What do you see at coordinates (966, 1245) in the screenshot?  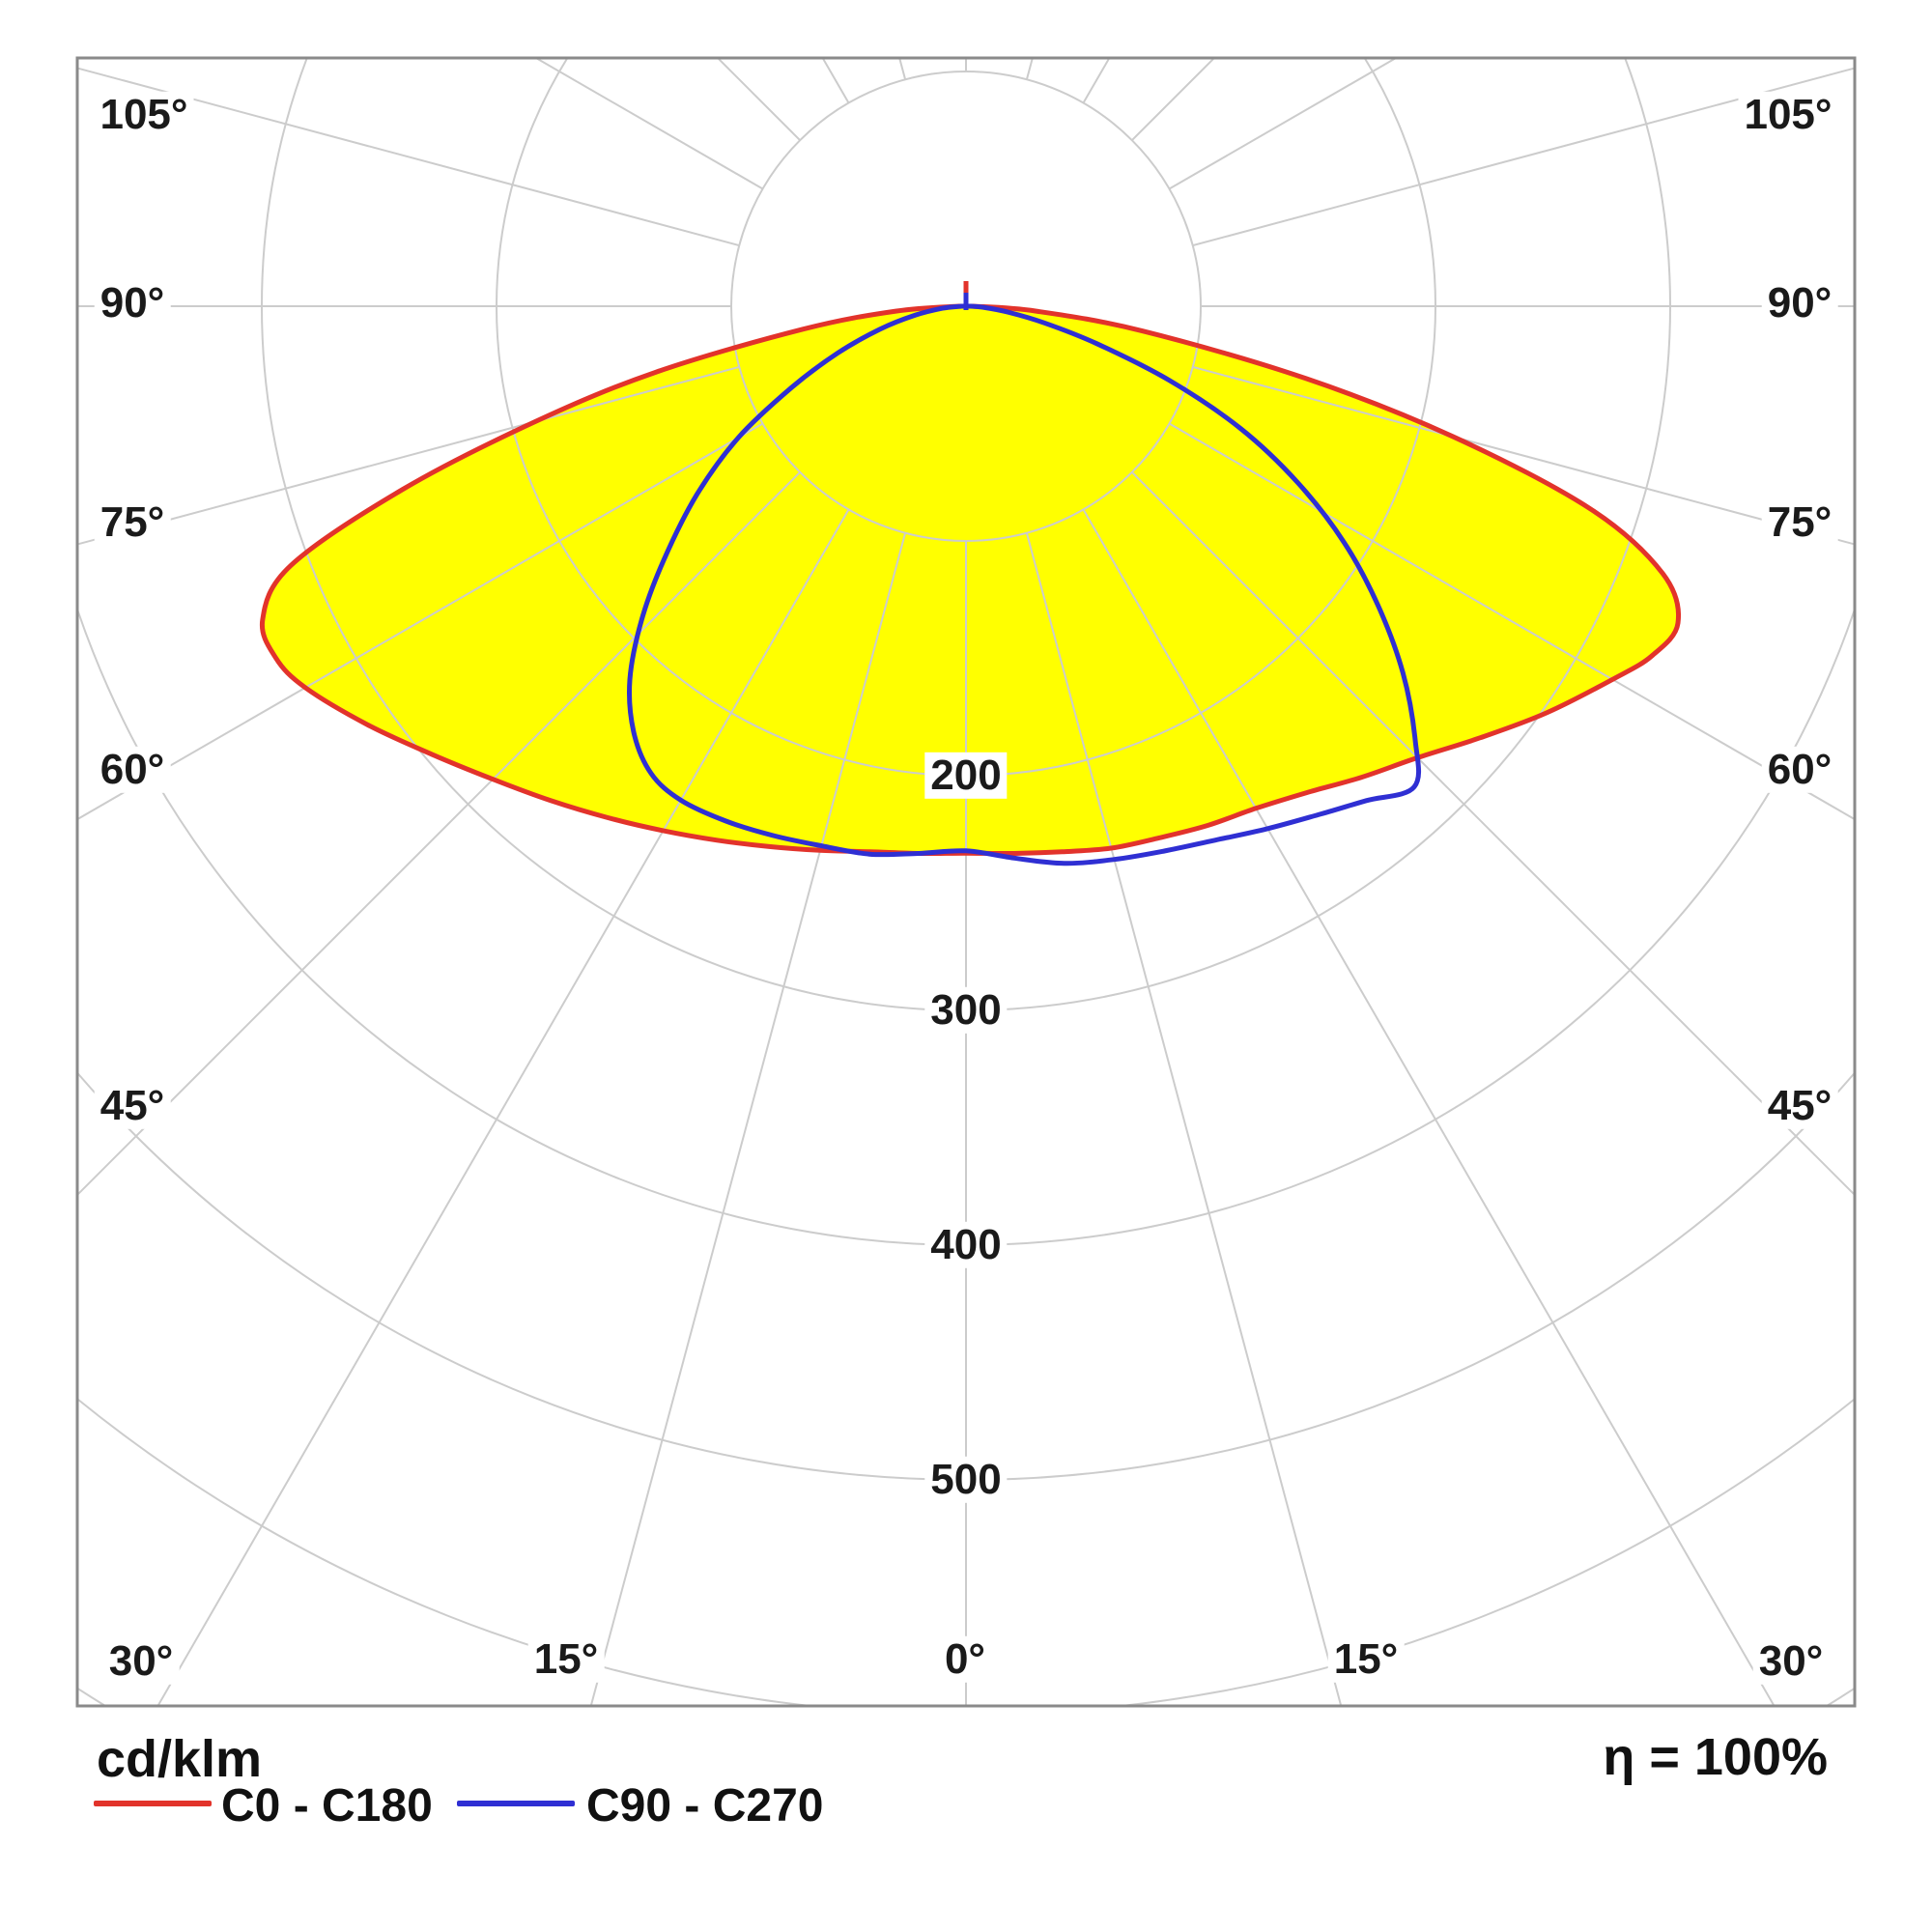 I see `ring-label-400: 400` at bounding box center [966, 1245].